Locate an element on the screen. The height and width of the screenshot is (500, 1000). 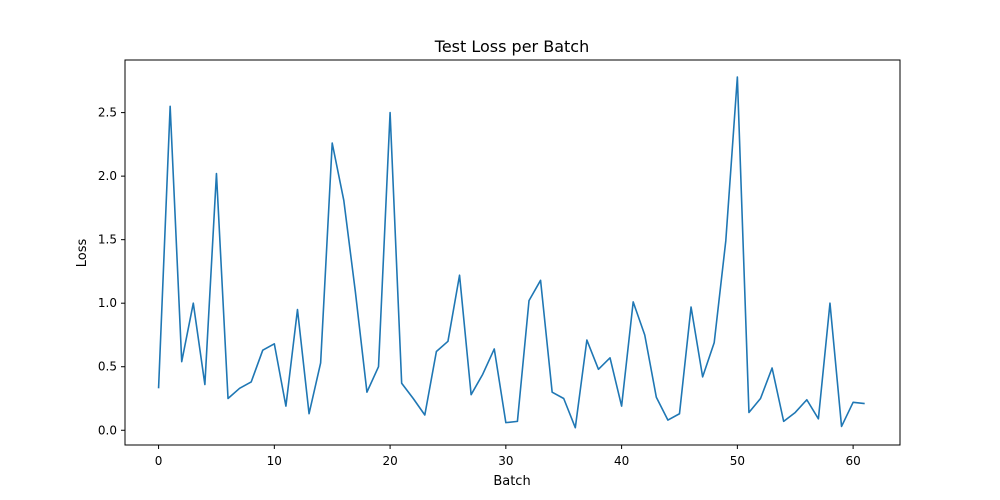
x-tick-label: 30 is located at coordinates (505, 461).